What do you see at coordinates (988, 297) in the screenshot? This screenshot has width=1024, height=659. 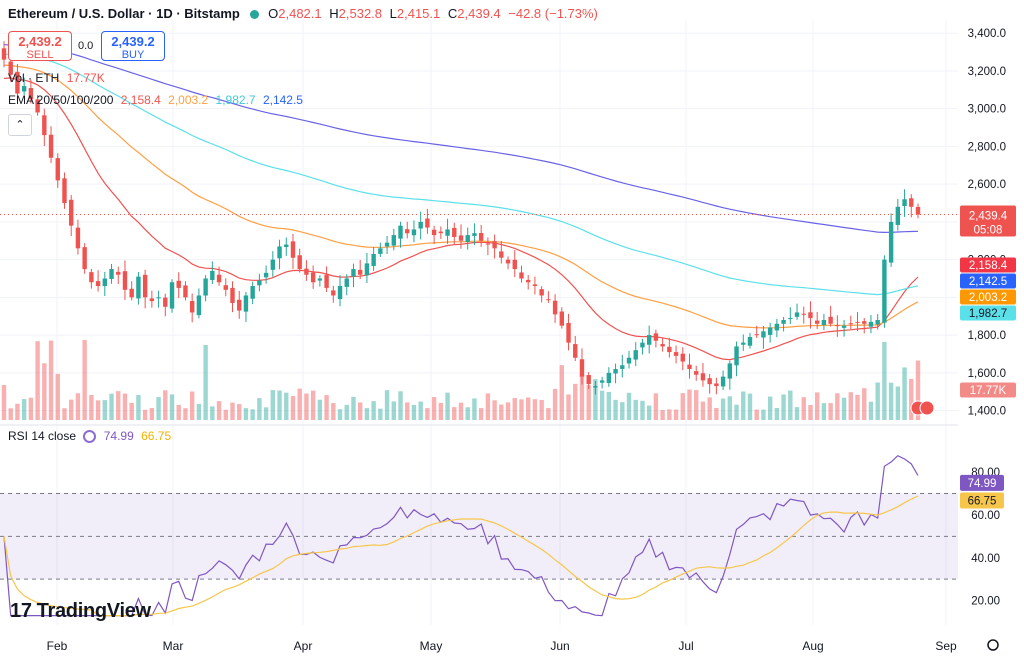 I see `ema50-tag-bg` at bounding box center [988, 297].